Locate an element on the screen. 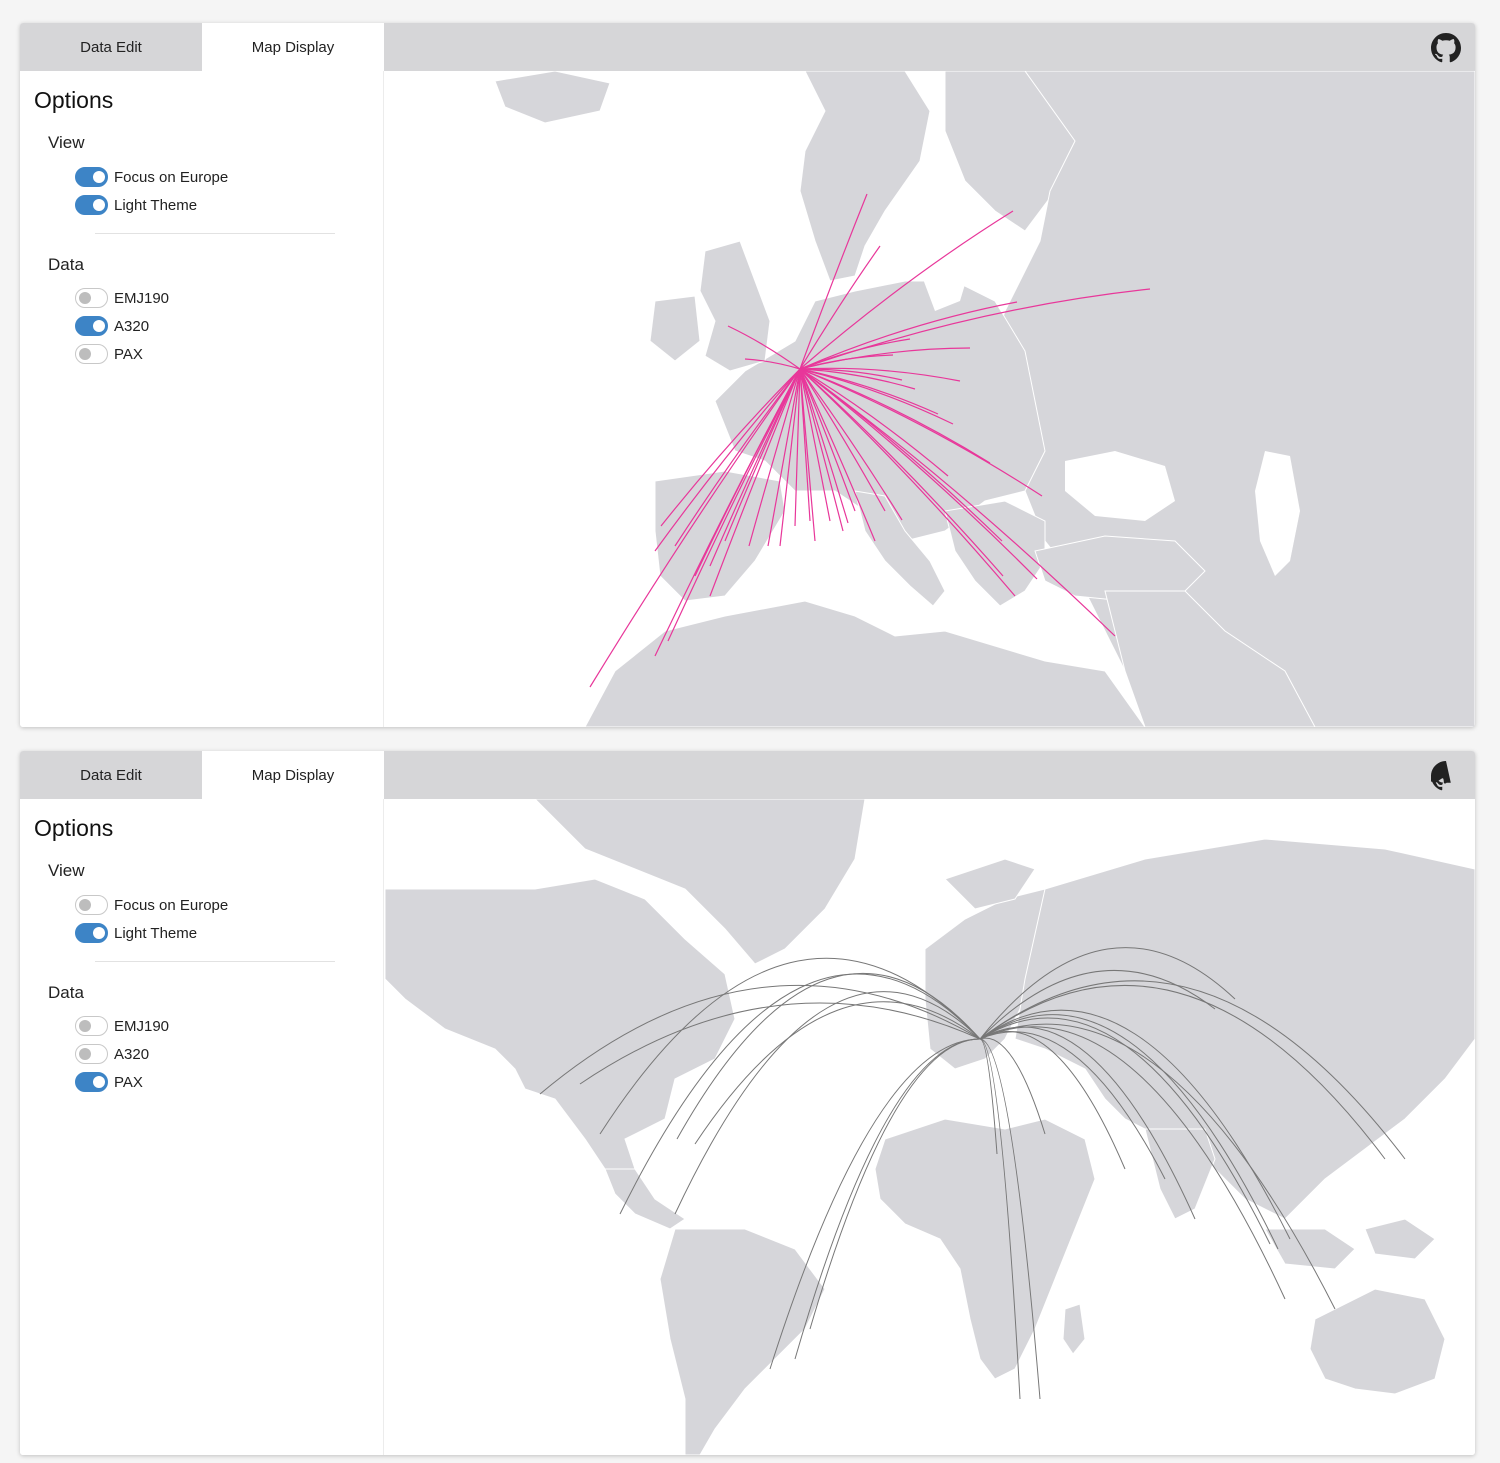 The height and width of the screenshot is (1463, 1500). divider is located at coordinates (215, 233).